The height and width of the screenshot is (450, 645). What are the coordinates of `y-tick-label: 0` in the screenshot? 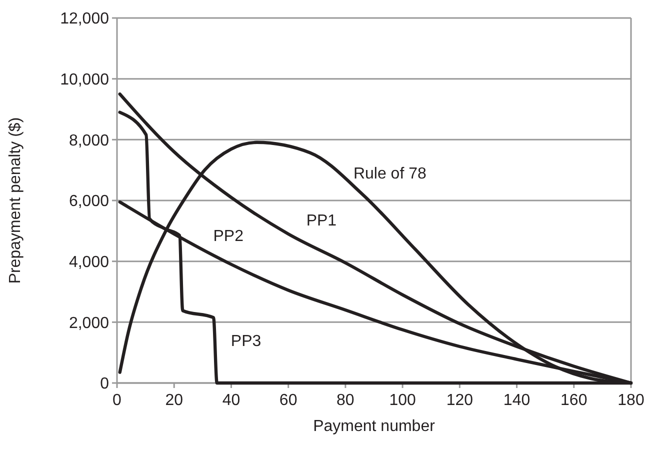 It's located at (105, 384).